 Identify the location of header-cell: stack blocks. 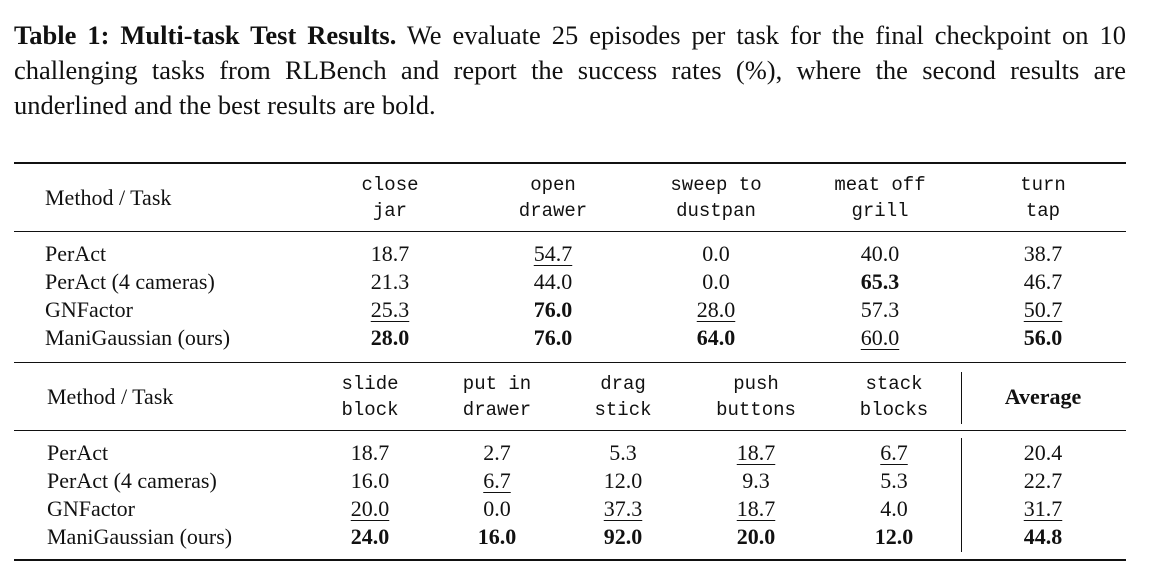
(894, 397).